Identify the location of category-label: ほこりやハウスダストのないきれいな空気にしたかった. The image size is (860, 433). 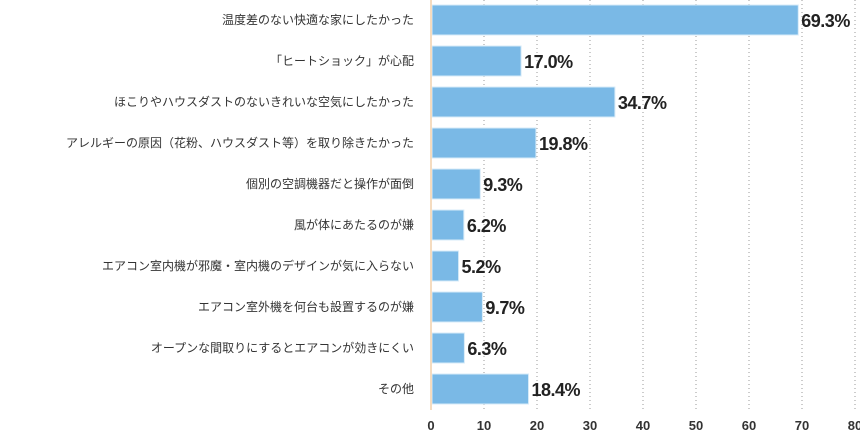
(264, 101).